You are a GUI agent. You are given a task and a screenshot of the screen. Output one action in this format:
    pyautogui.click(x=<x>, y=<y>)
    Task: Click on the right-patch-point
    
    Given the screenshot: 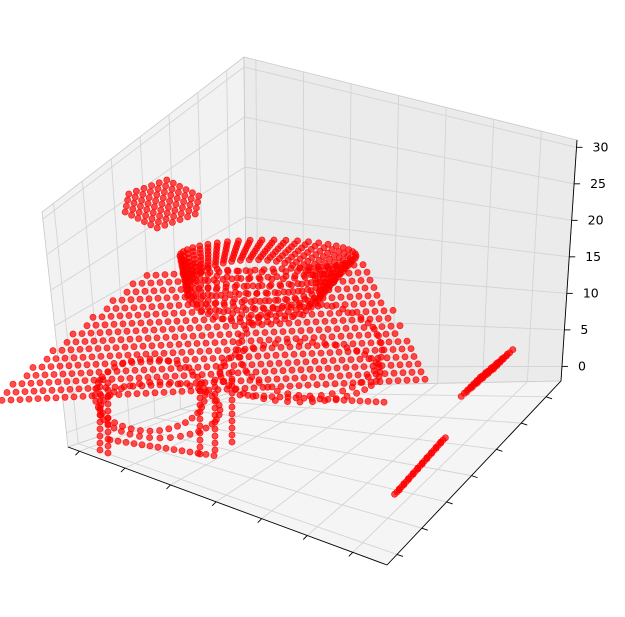 What is the action you would take?
    pyautogui.click(x=466, y=392)
    